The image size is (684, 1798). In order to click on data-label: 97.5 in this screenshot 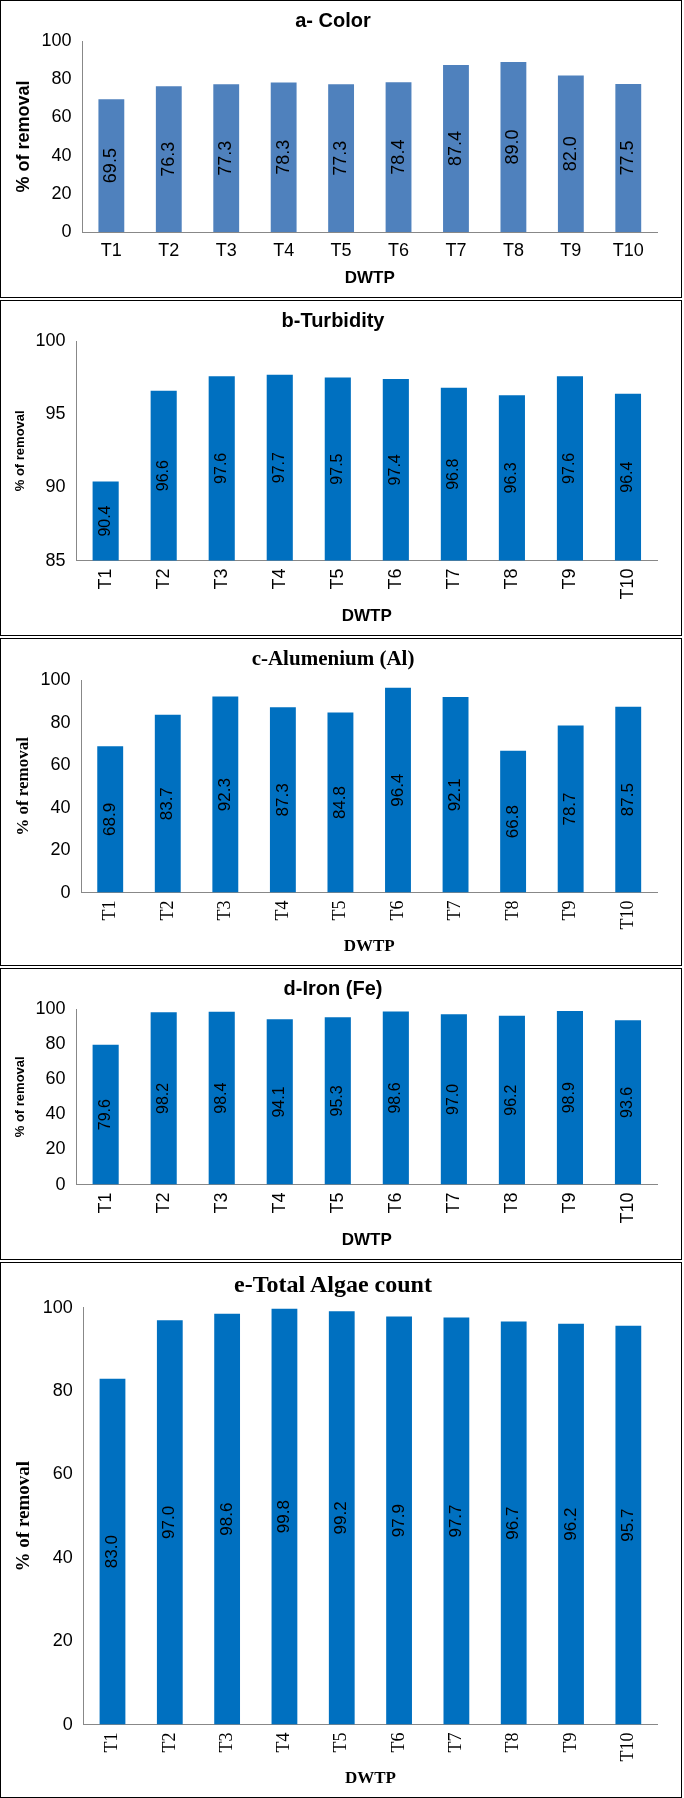, I will do `click(337, 469)`.